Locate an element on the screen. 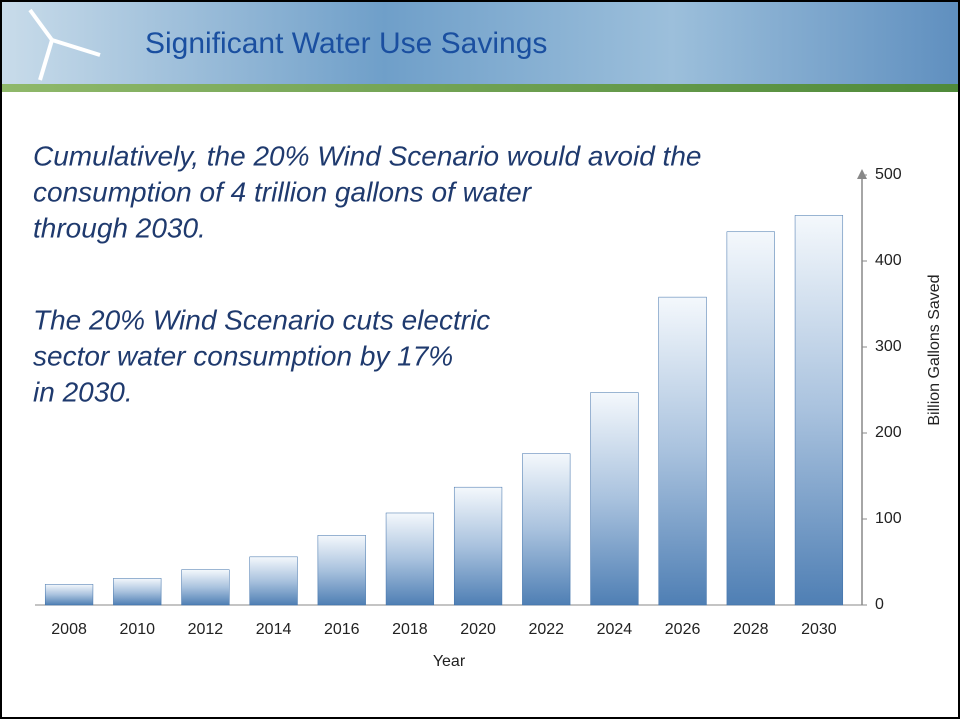 This screenshot has width=960, height=719. x-tick-label: 2030 is located at coordinates (819, 629).